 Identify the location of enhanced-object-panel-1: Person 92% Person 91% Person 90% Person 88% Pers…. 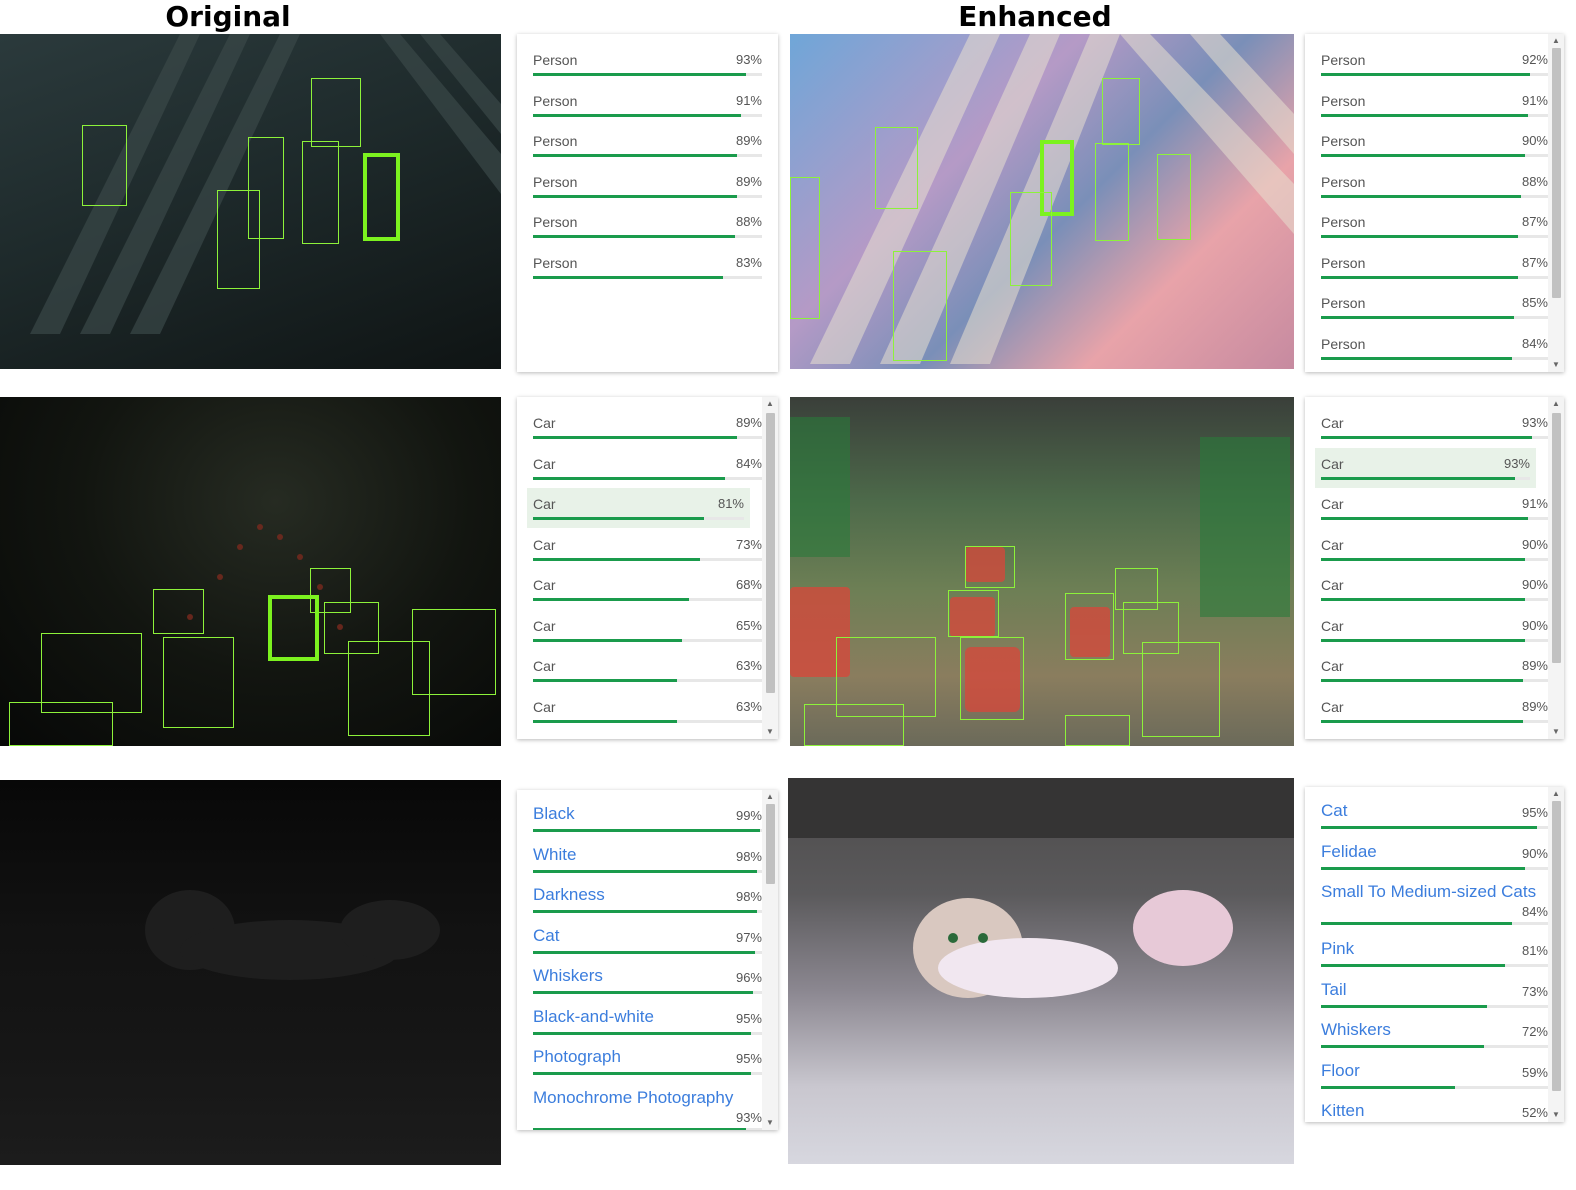
(1434, 203).